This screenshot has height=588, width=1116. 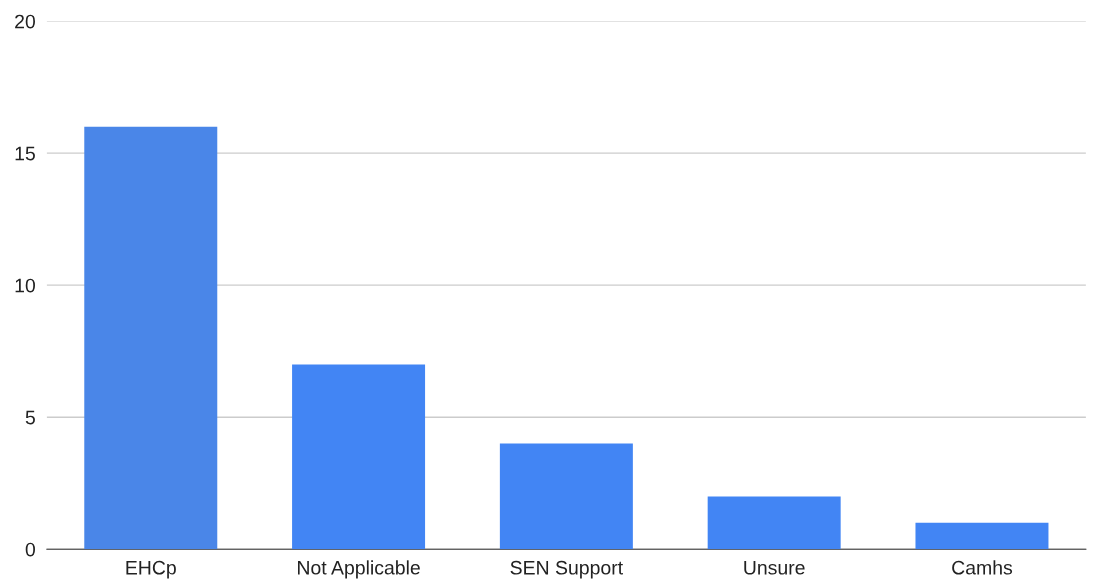 What do you see at coordinates (982, 567) in the screenshot?
I see `x-tick-label: Camhs` at bounding box center [982, 567].